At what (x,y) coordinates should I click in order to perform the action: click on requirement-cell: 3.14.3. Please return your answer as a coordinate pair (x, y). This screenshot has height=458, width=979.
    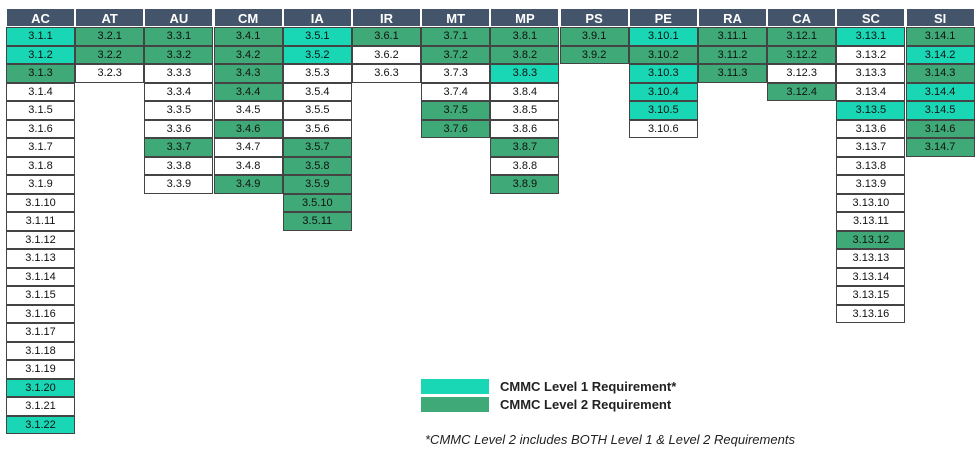
    Looking at the image, I should click on (940, 73).